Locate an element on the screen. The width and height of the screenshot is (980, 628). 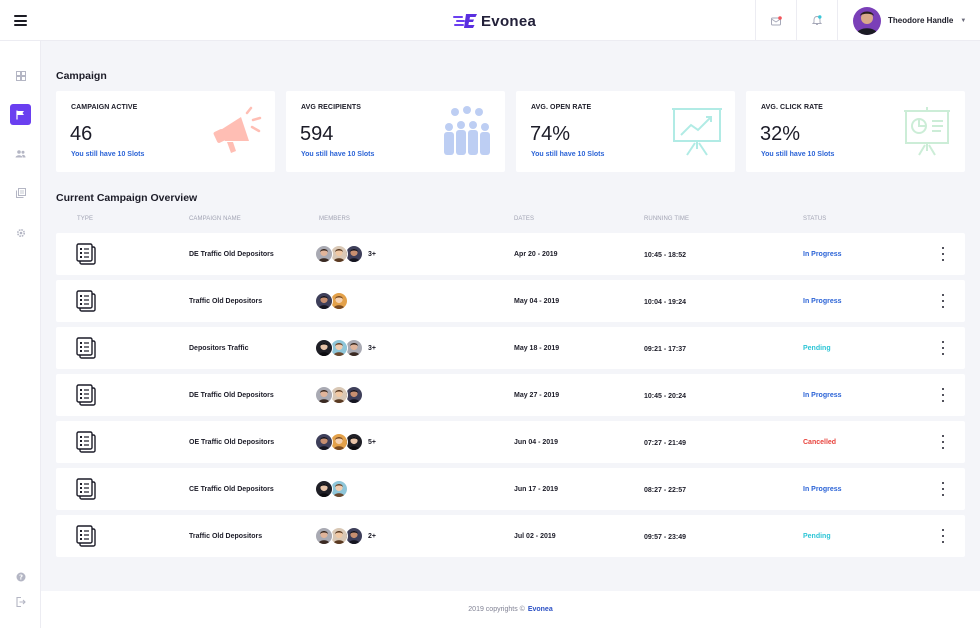
footer-copyright: 2019 copyrights © is located at coordinates (496, 609).